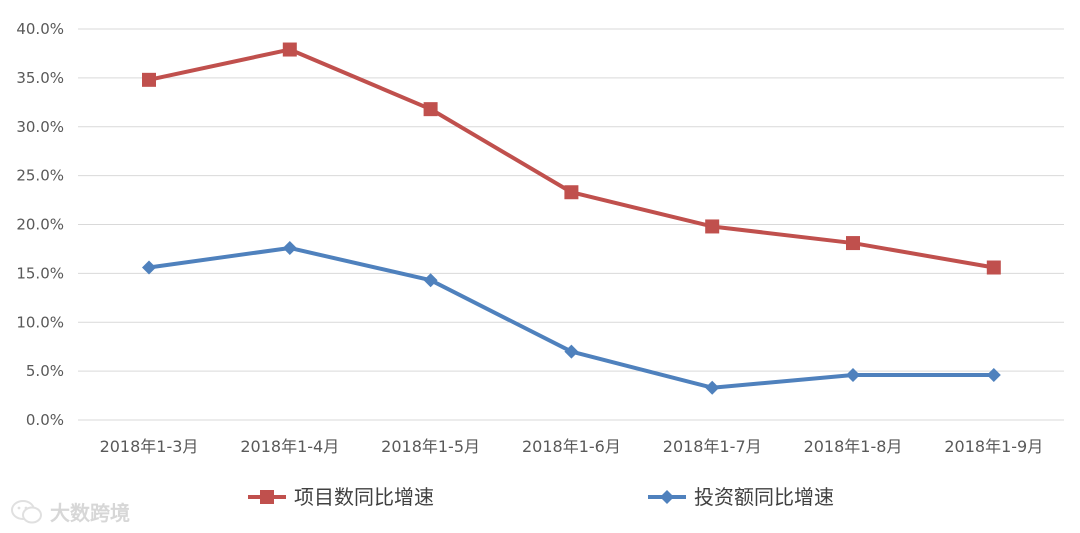 This screenshot has width=1080, height=533. I want to click on y-tick-label: 20.0%, so click(40, 225).